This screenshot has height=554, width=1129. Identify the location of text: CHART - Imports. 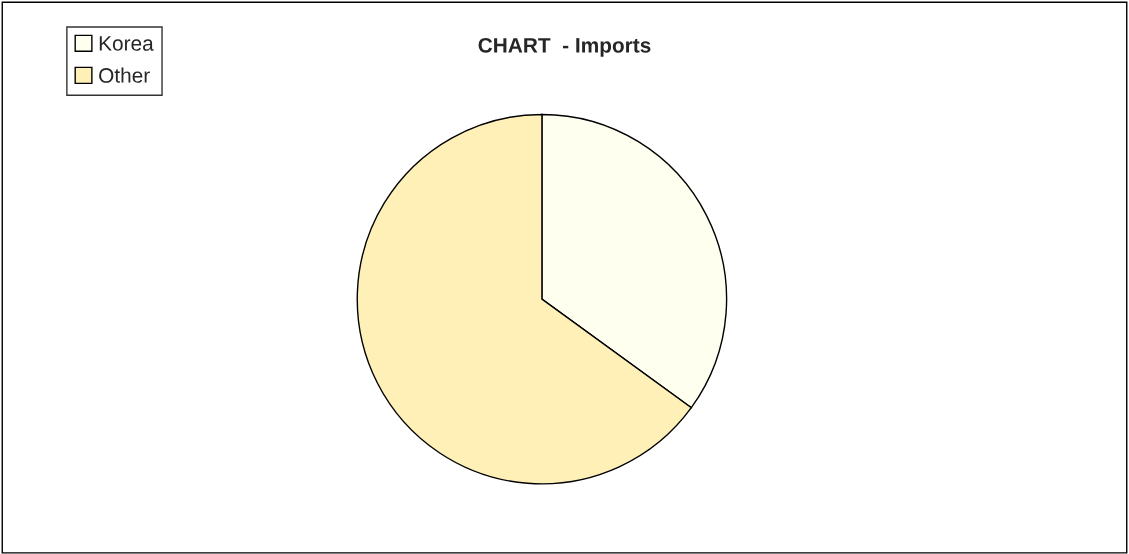
(564, 47).